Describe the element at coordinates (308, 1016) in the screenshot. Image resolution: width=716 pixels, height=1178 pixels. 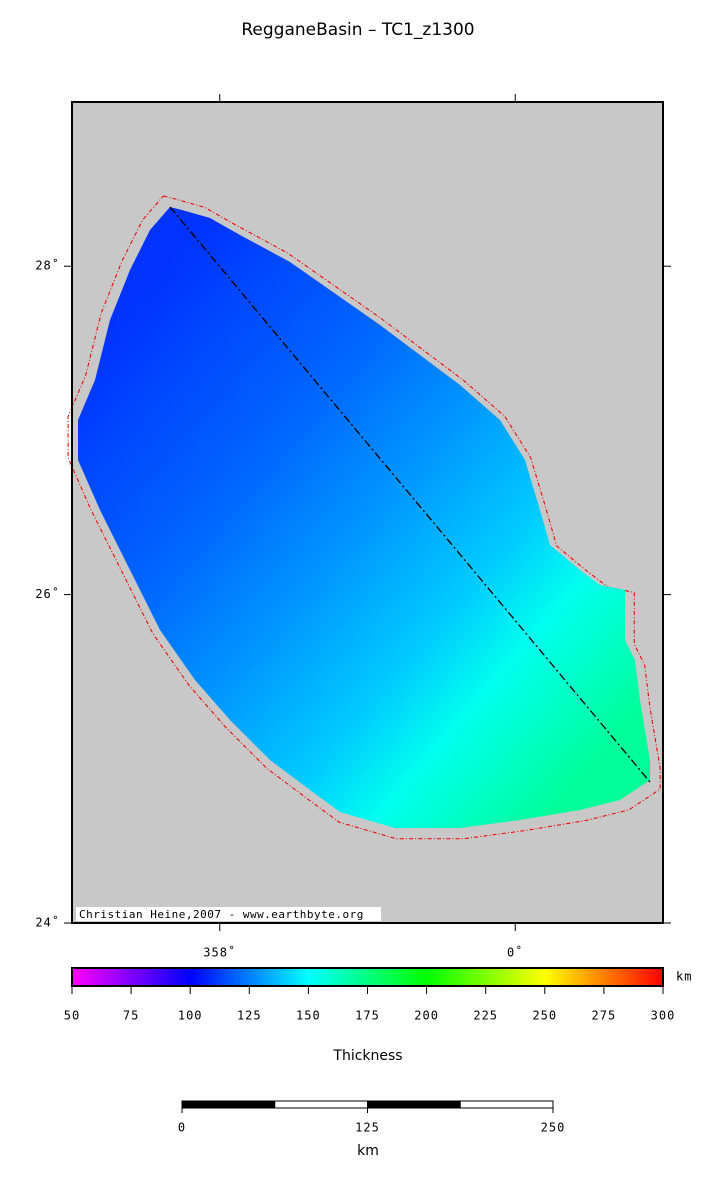
I see `colorbar-tick-label: 150` at that location.